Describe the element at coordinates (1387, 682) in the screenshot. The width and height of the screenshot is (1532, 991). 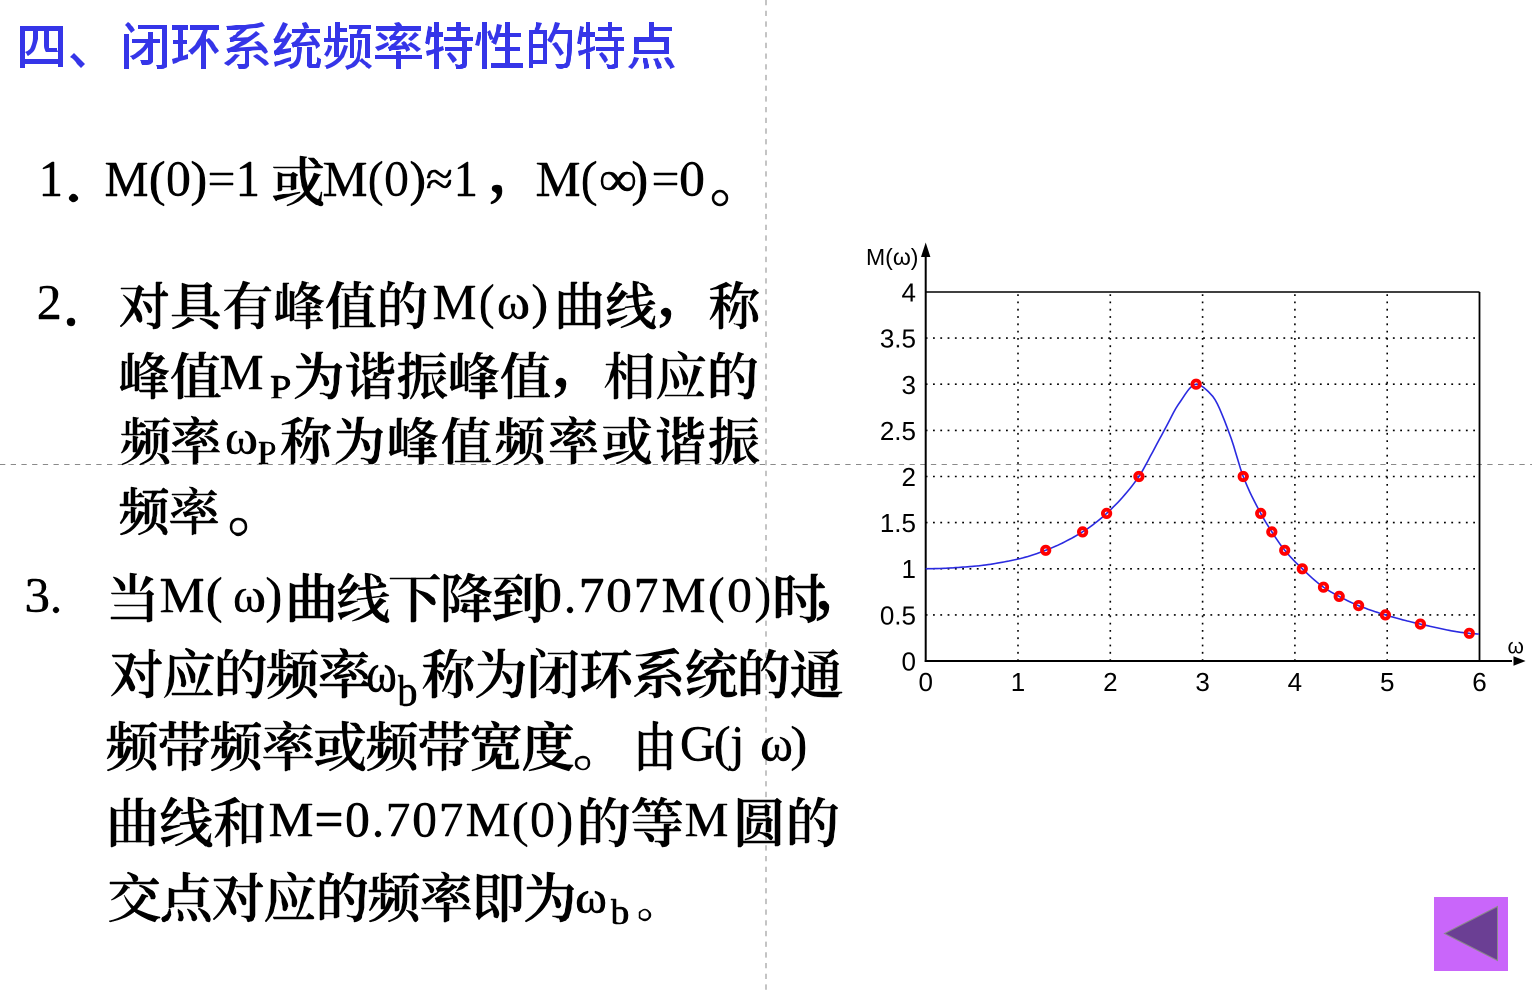
I see `svg-text: 5` at that location.